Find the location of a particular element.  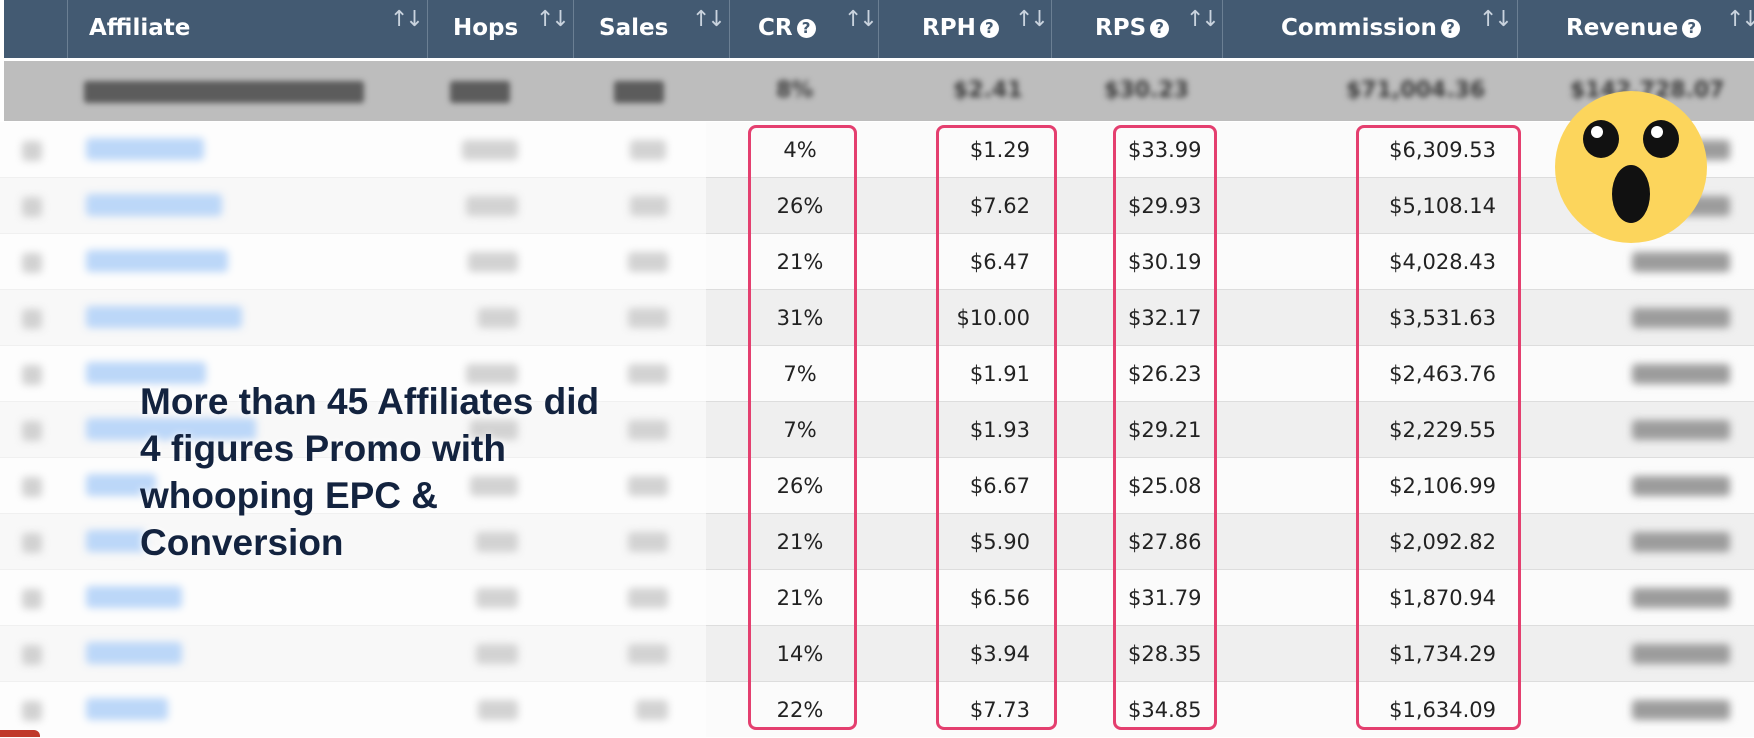

totals-rps: $30.23 is located at coordinates (1146, 90).